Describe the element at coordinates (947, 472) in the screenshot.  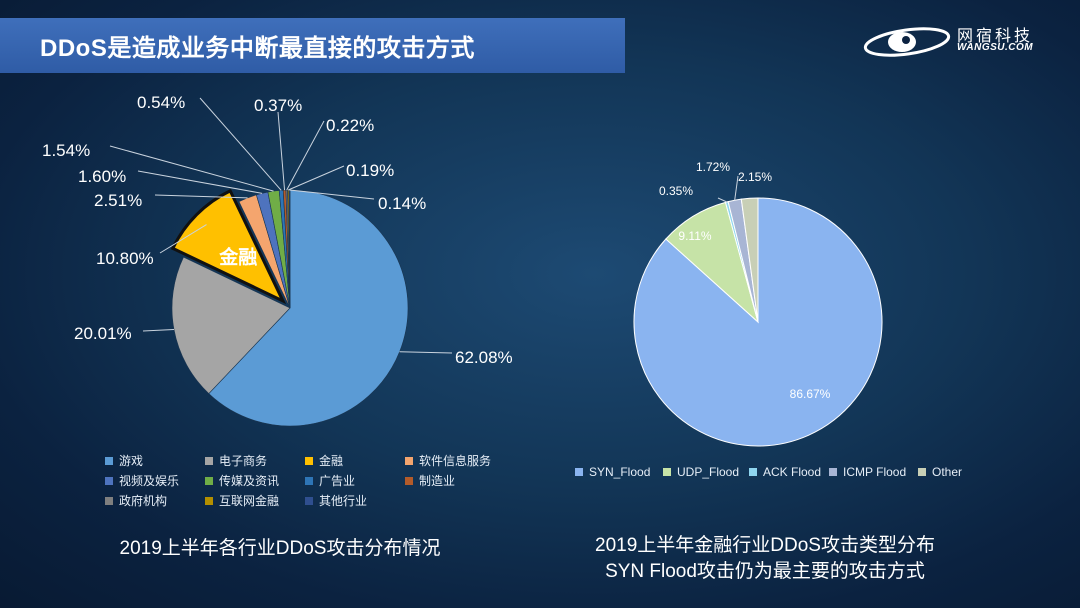
I see `legend-label: Other` at that location.